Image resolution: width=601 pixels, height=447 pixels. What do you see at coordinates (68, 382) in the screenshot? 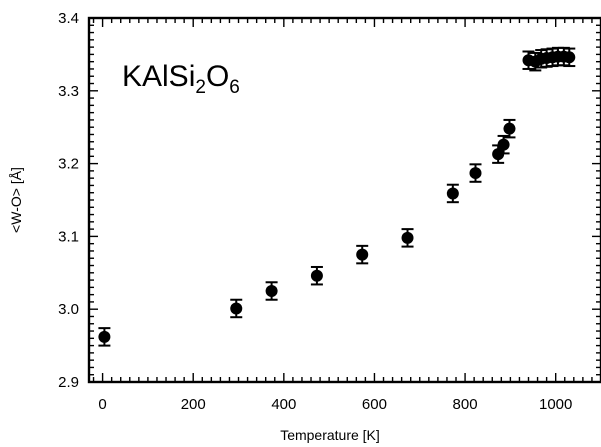
I see `y-tick-label: 2.9` at bounding box center [68, 382].